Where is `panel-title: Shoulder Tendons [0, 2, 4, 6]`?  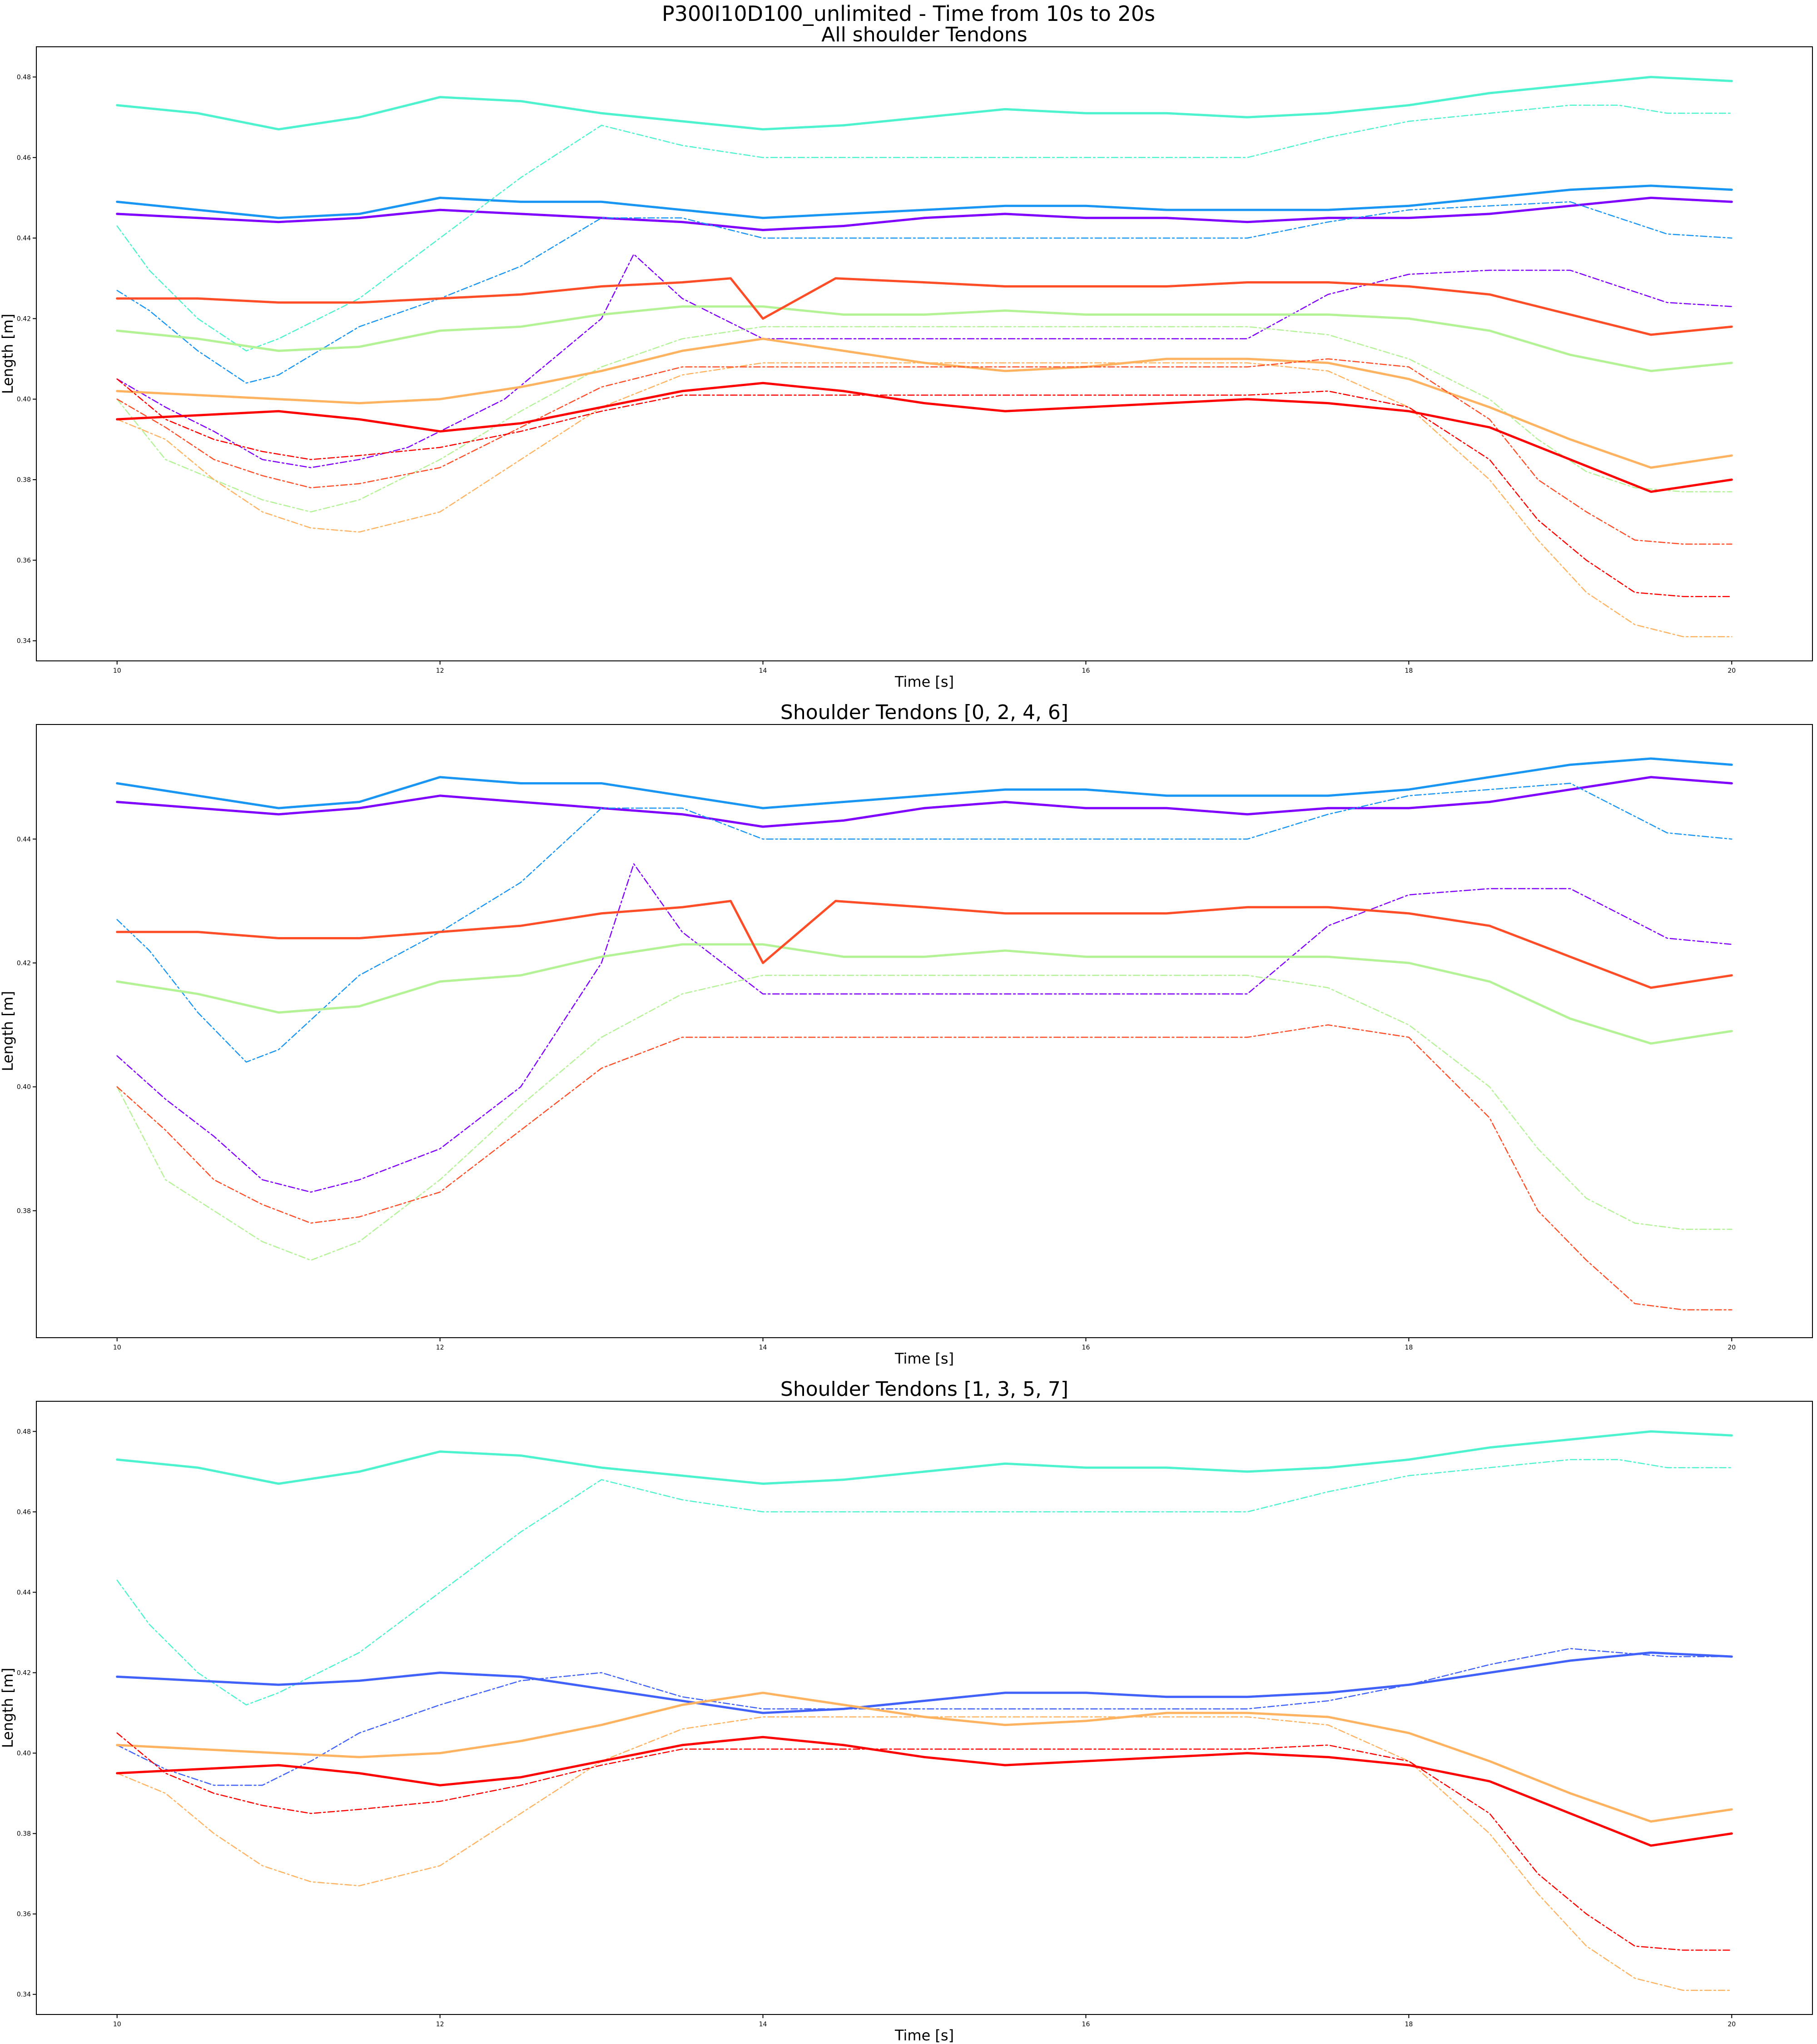
panel-title: Shoulder Tendons [0, 2, 4, 6] is located at coordinates (924, 713).